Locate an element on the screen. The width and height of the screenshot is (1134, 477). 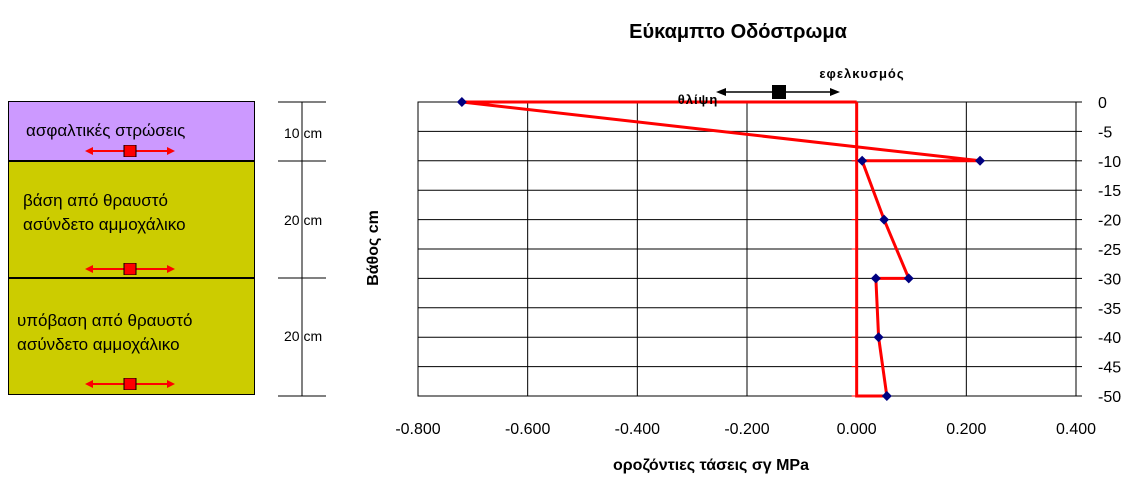
layer-asphalt: ασφαλτικές στρώσεις is located at coordinates (131, 131).